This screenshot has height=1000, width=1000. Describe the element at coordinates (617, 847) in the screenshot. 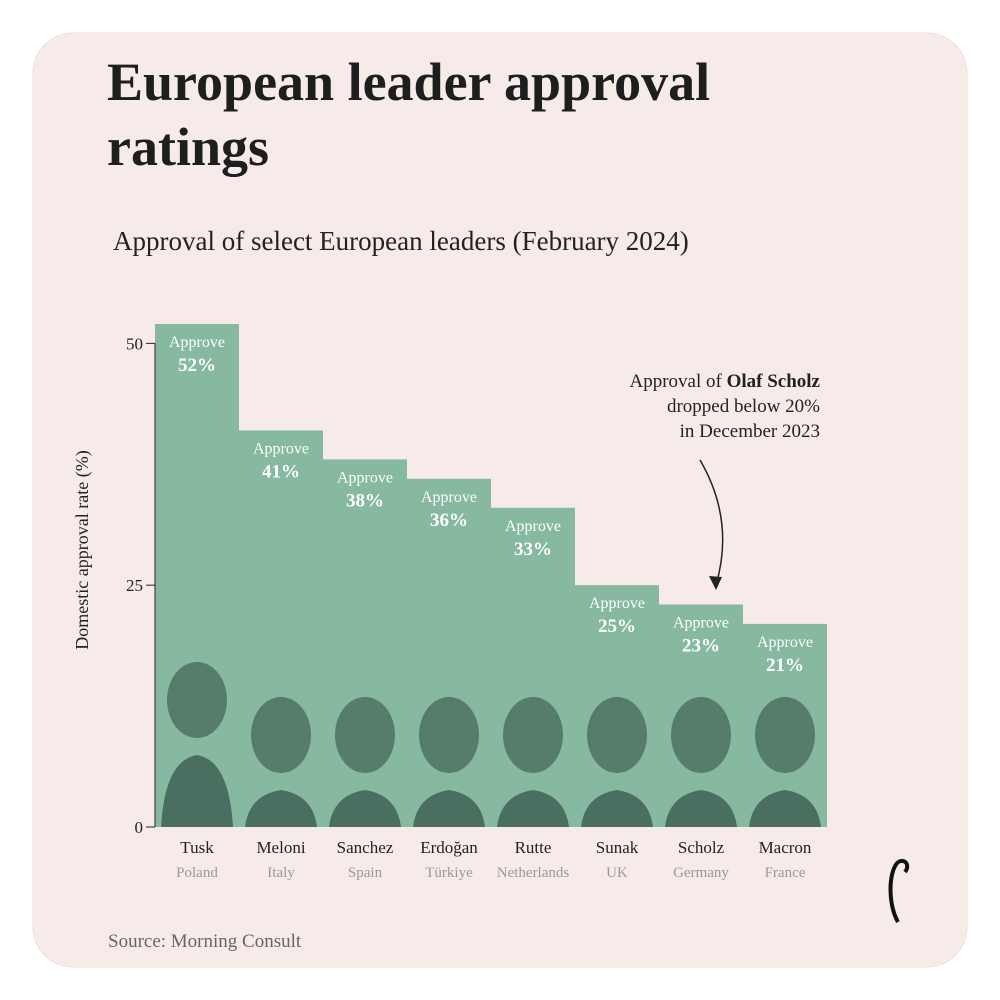

I see `x-tick-label: Sunak` at that location.